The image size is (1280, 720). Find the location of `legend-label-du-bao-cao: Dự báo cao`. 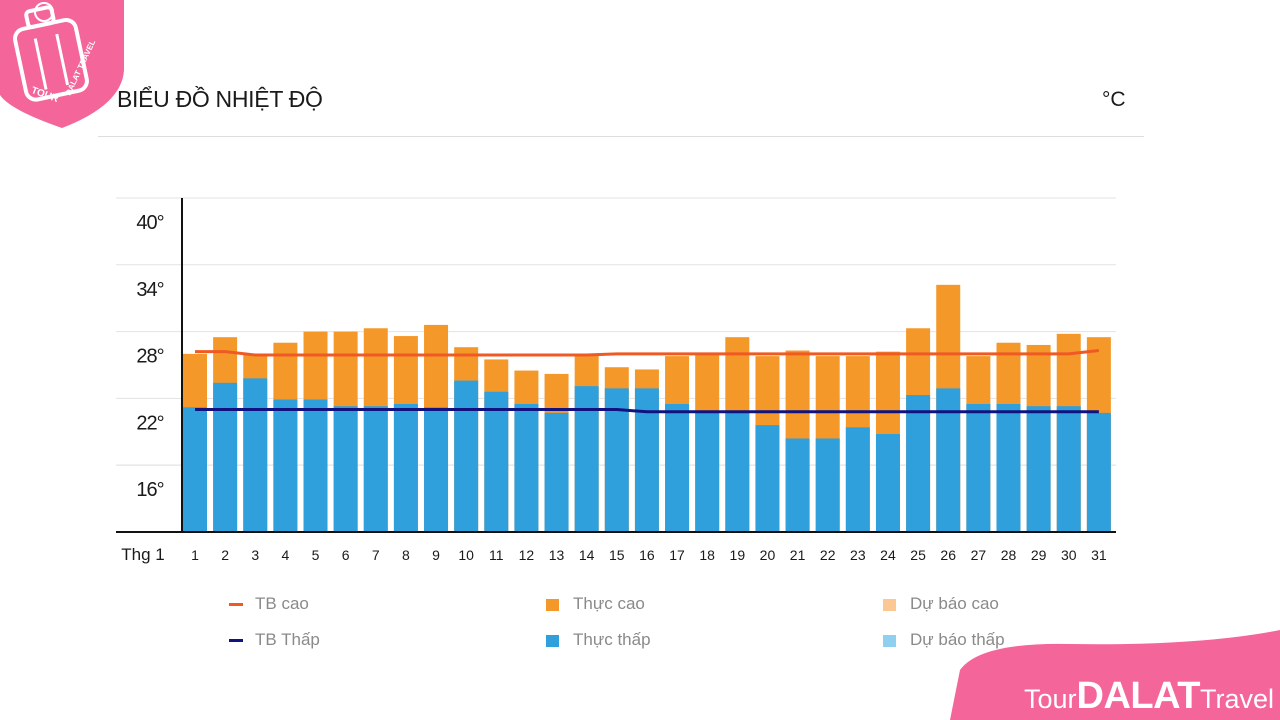

legend-label-du-bao-cao: Dự báo cao is located at coordinates (954, 603).